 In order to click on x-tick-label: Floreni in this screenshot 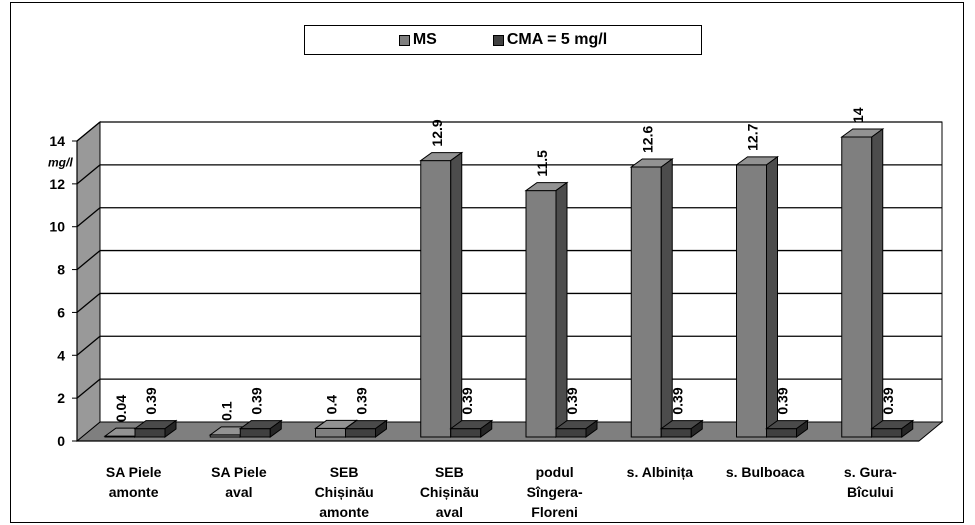, I will do `click(554, 512)`.